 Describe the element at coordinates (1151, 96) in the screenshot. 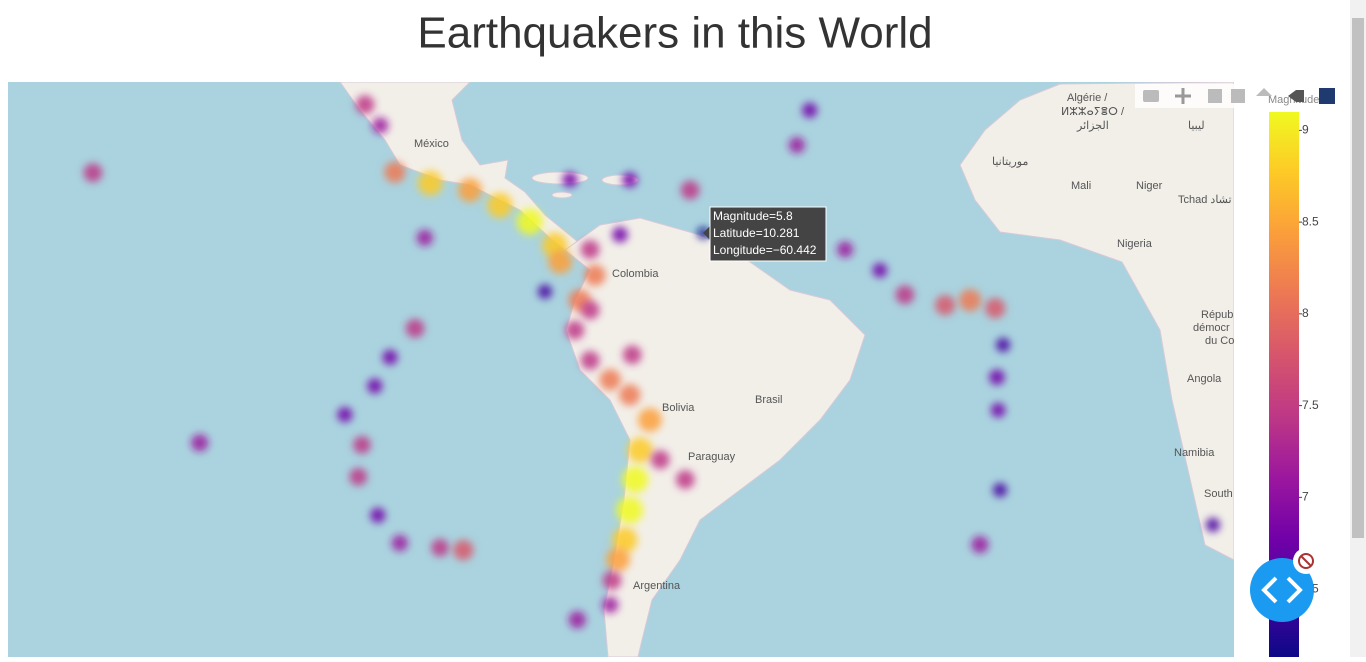

I see `camera-icon` at that location.